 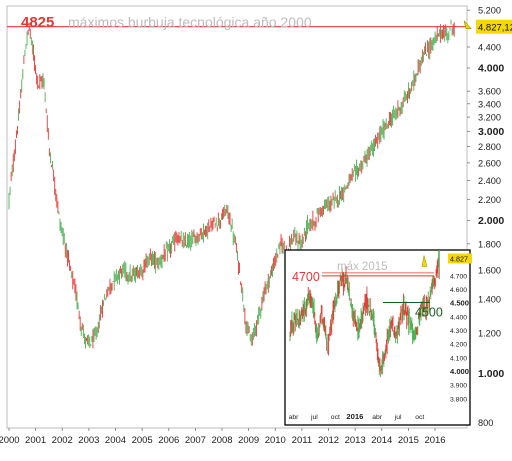 I want to click on inset-label-4700: 4700, so click(x=306, y=277).